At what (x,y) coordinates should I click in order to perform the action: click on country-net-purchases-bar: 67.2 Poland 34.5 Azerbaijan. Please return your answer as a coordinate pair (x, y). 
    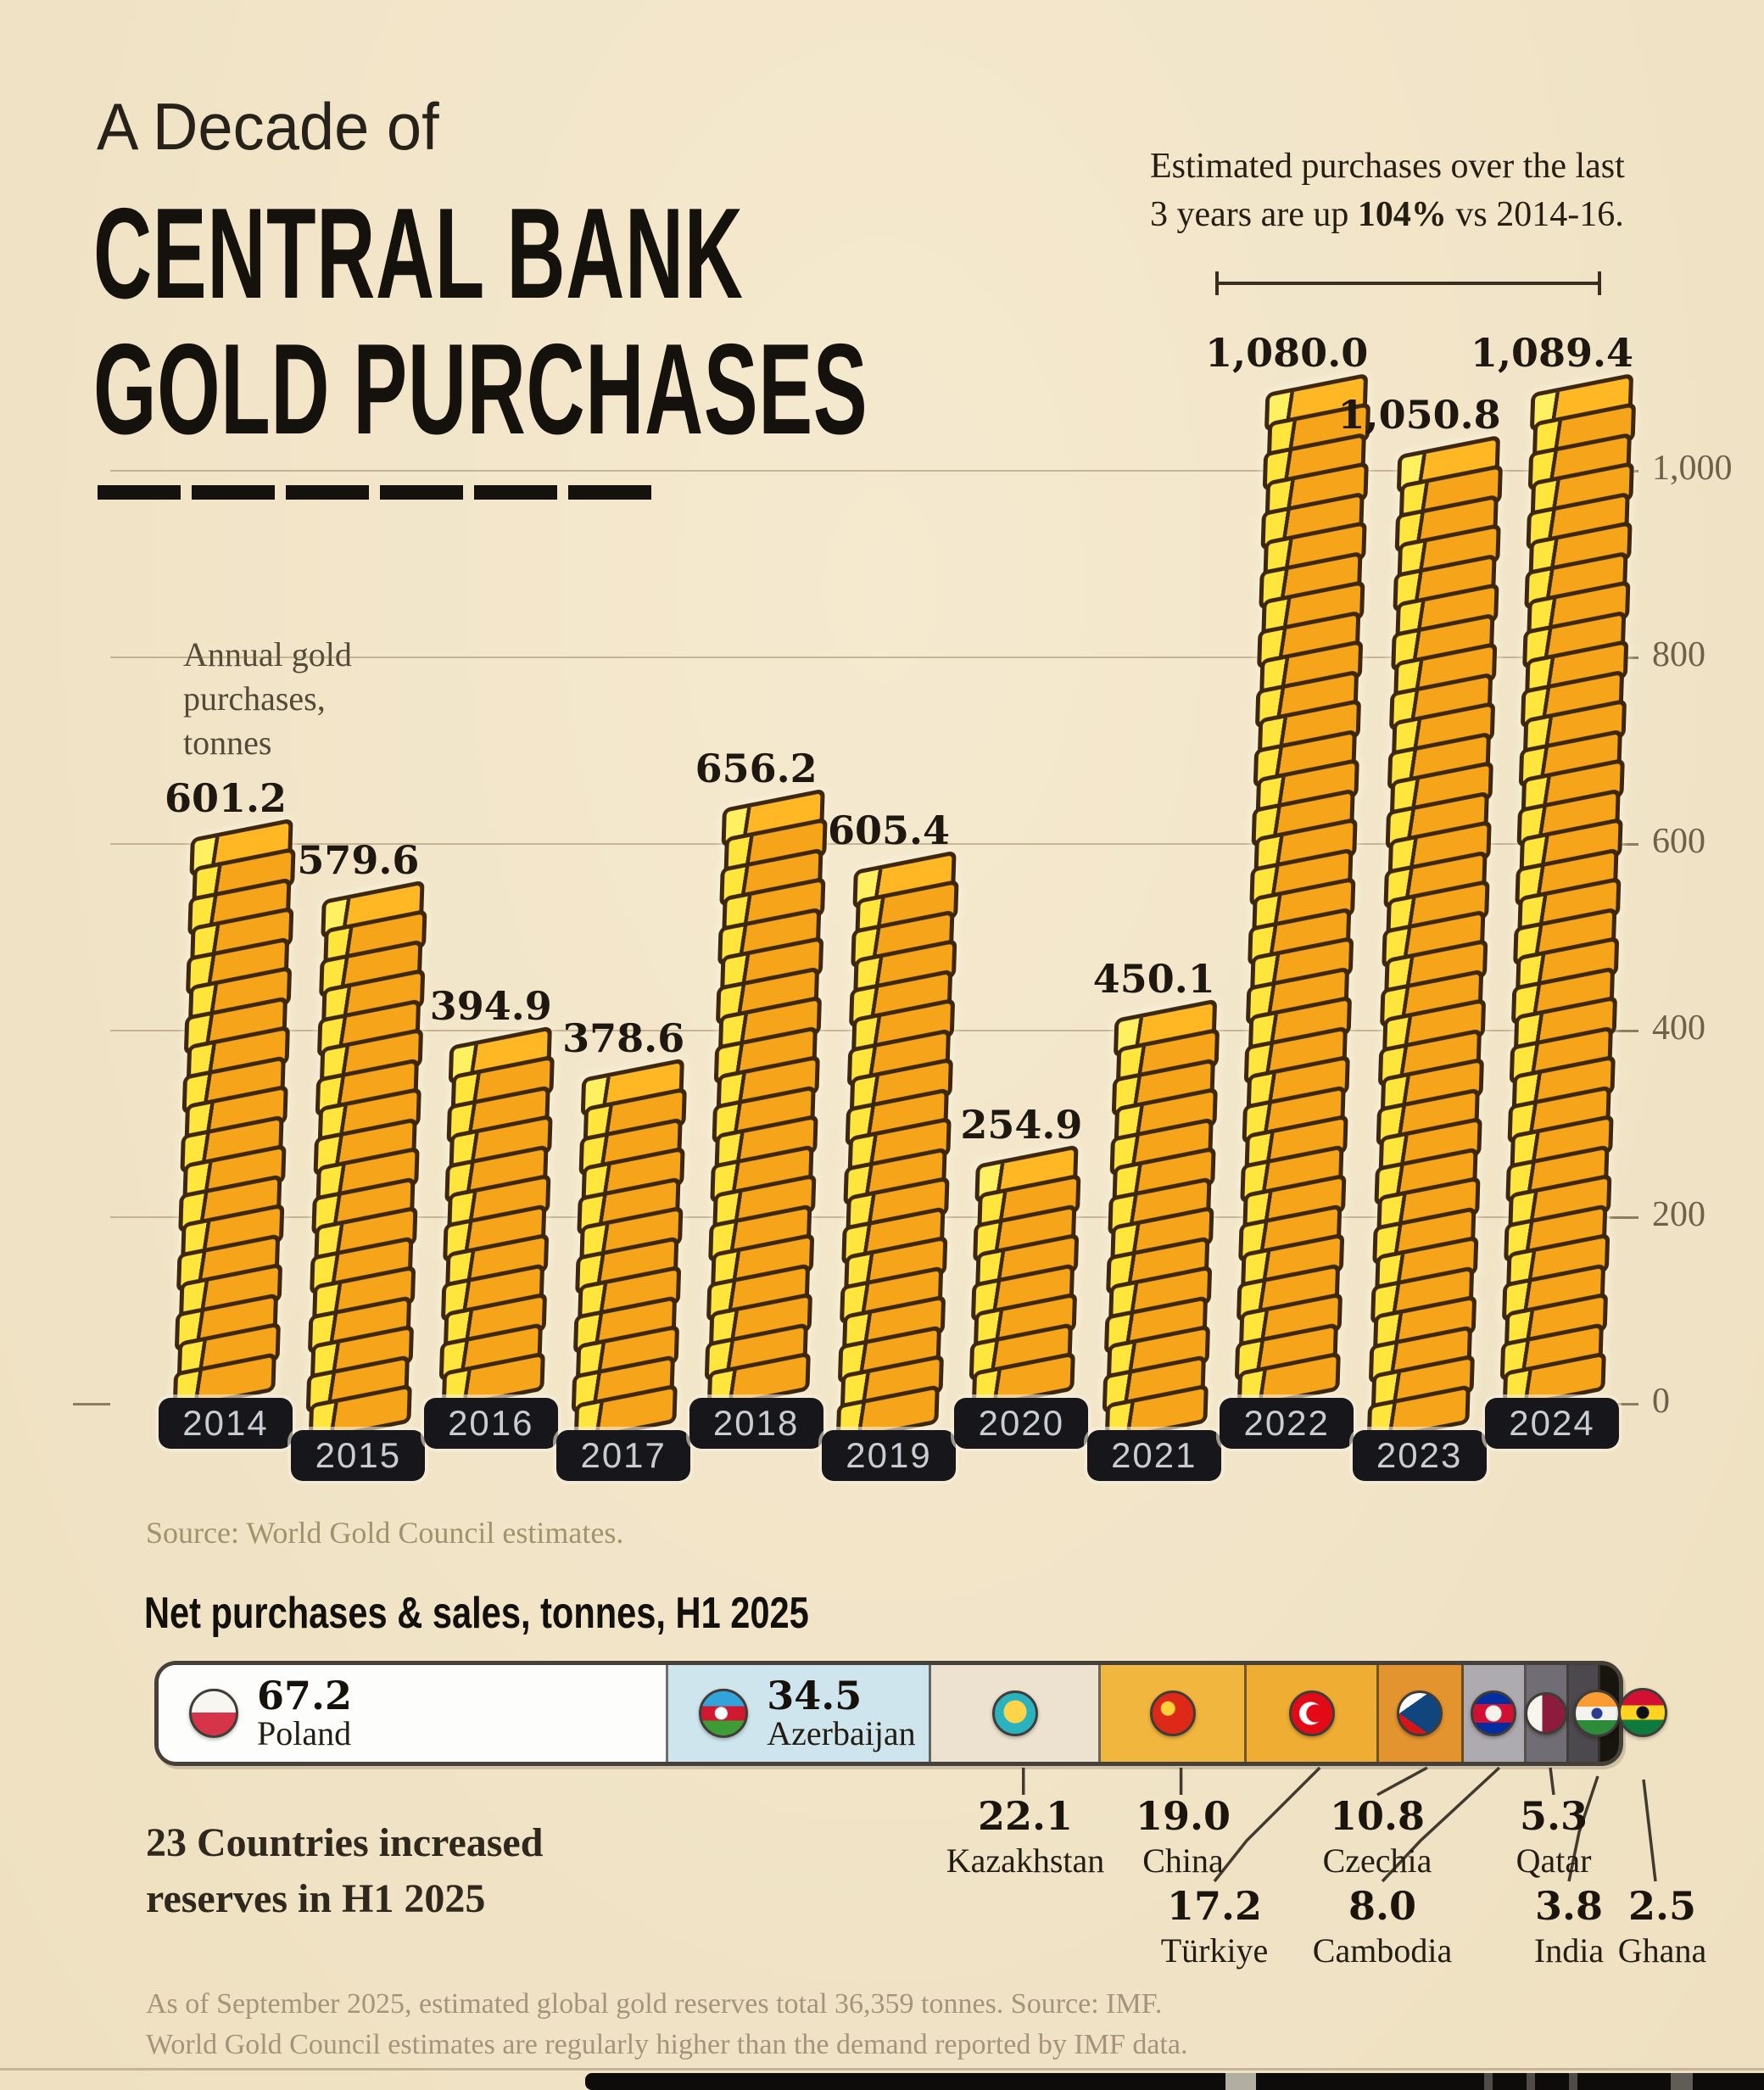
    Looking at the image, I should click on (888, 1713).